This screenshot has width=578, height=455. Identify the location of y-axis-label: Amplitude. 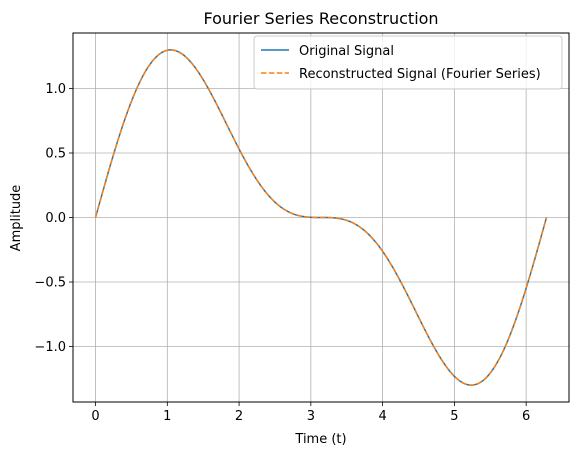
(16, 218).